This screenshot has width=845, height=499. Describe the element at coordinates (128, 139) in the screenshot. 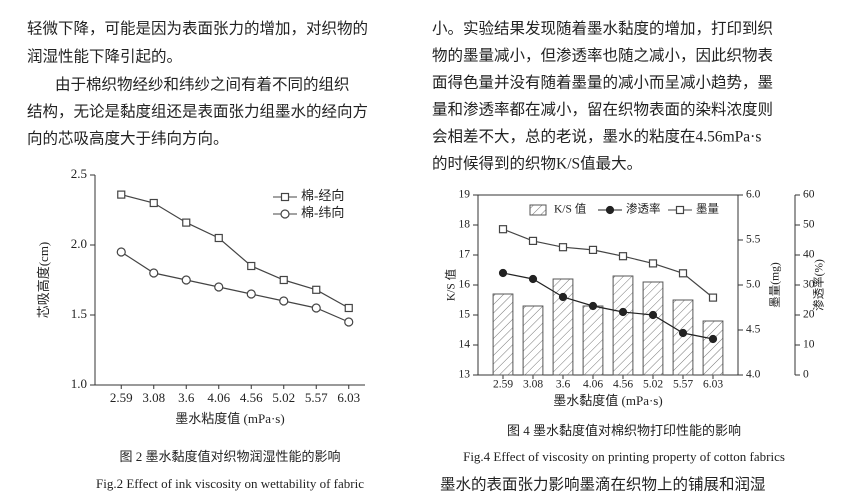

I see `body-text: 向的芯吸高度大于纬向方向。` at that location.